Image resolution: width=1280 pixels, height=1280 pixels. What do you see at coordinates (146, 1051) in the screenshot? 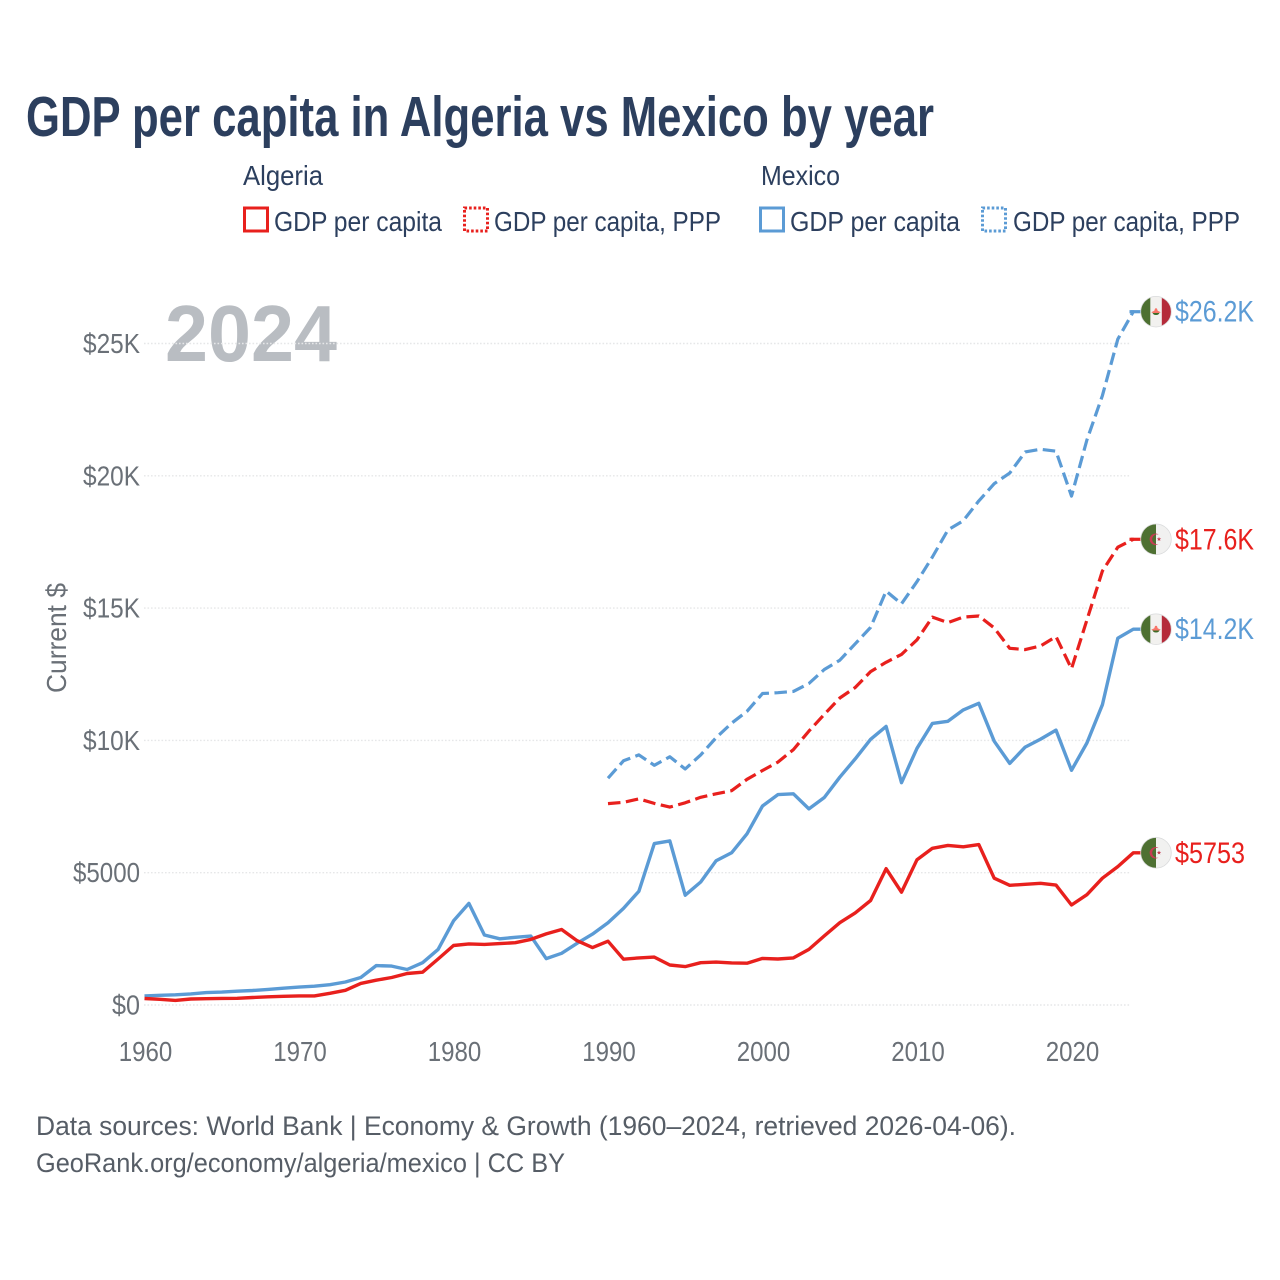
I see `svg-text: 1960` at bounding box center [146, 1051].